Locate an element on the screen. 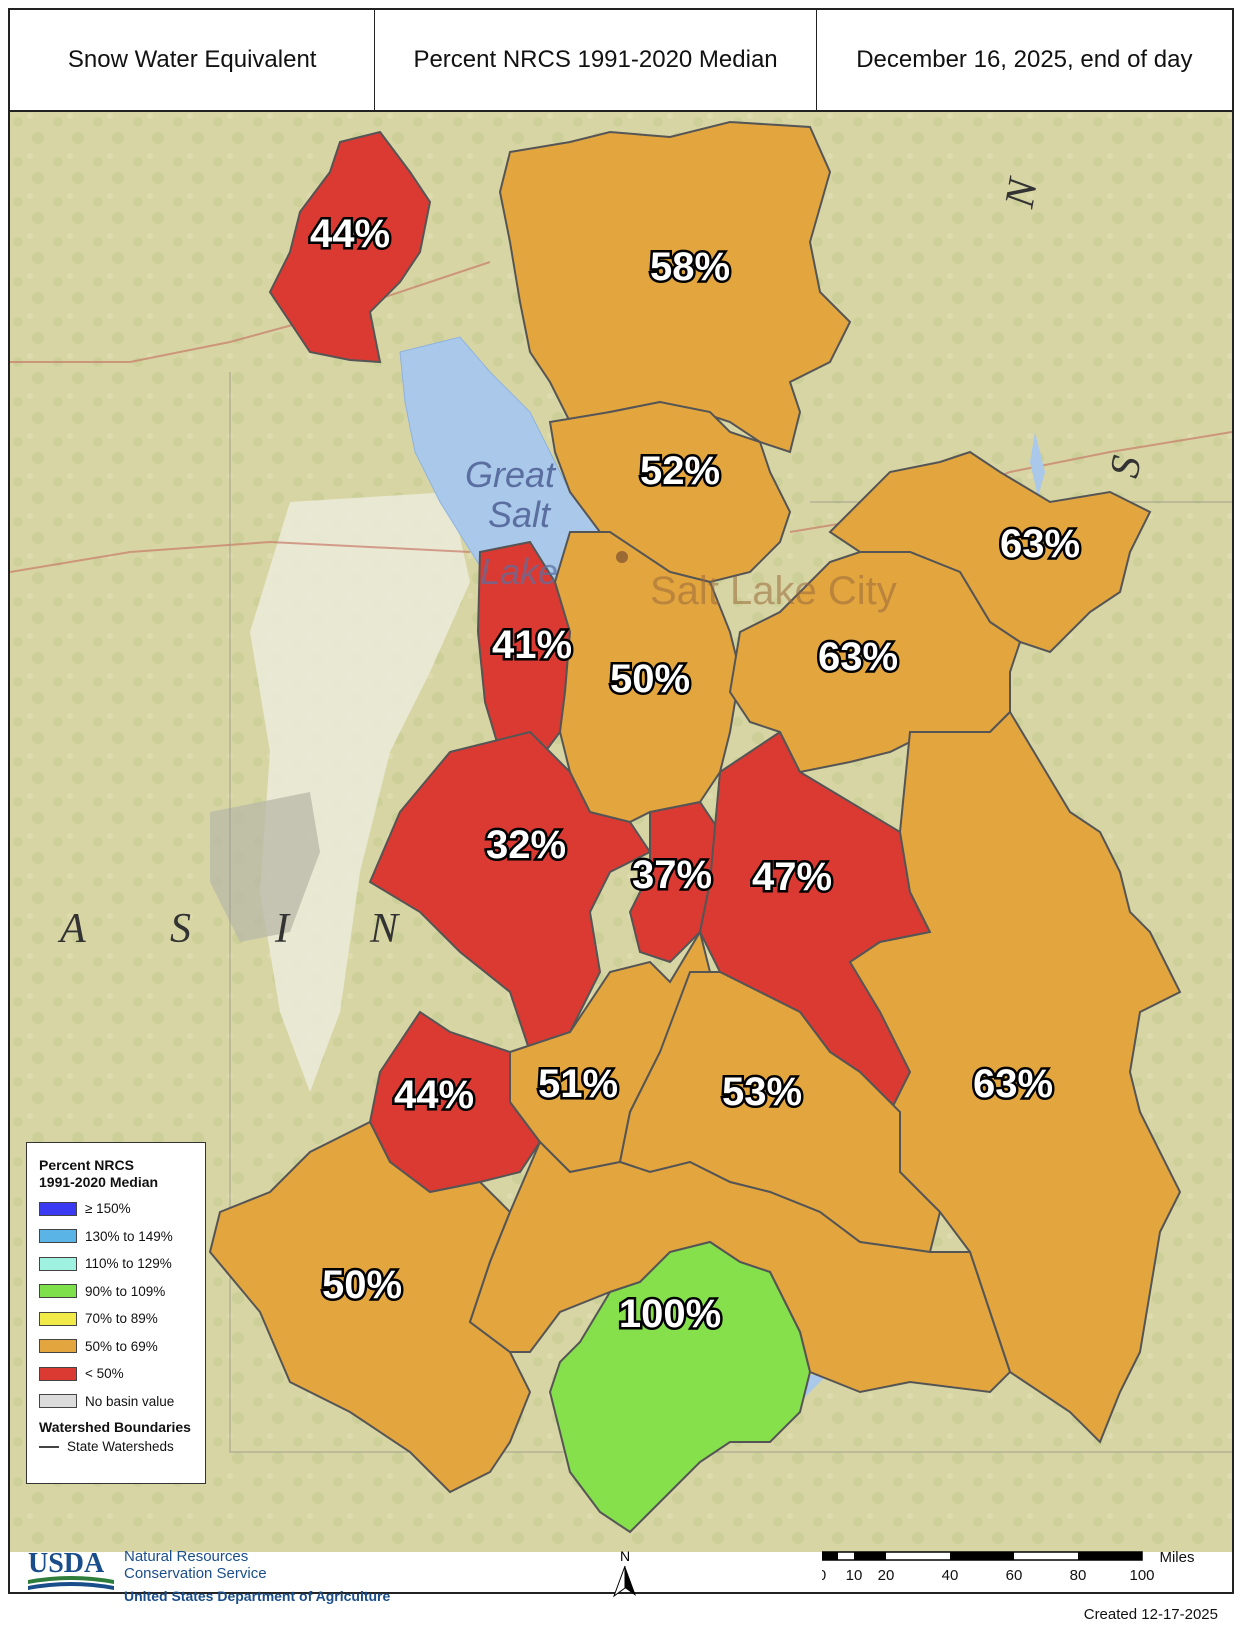 The image size is (1246, 1638). legend-label: 90% to 109% is located at coordinates (125, 1291).